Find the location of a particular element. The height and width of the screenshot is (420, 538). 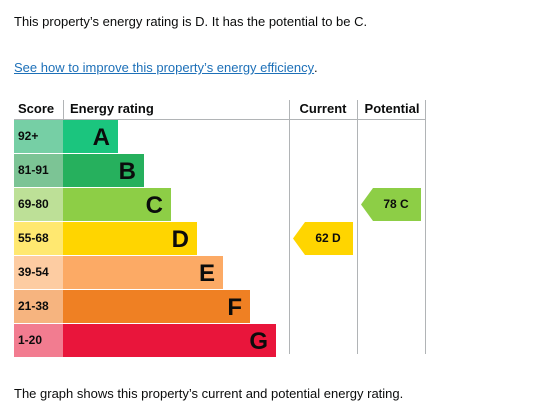

band-letter-g: G is located at coordinates (258, 341).